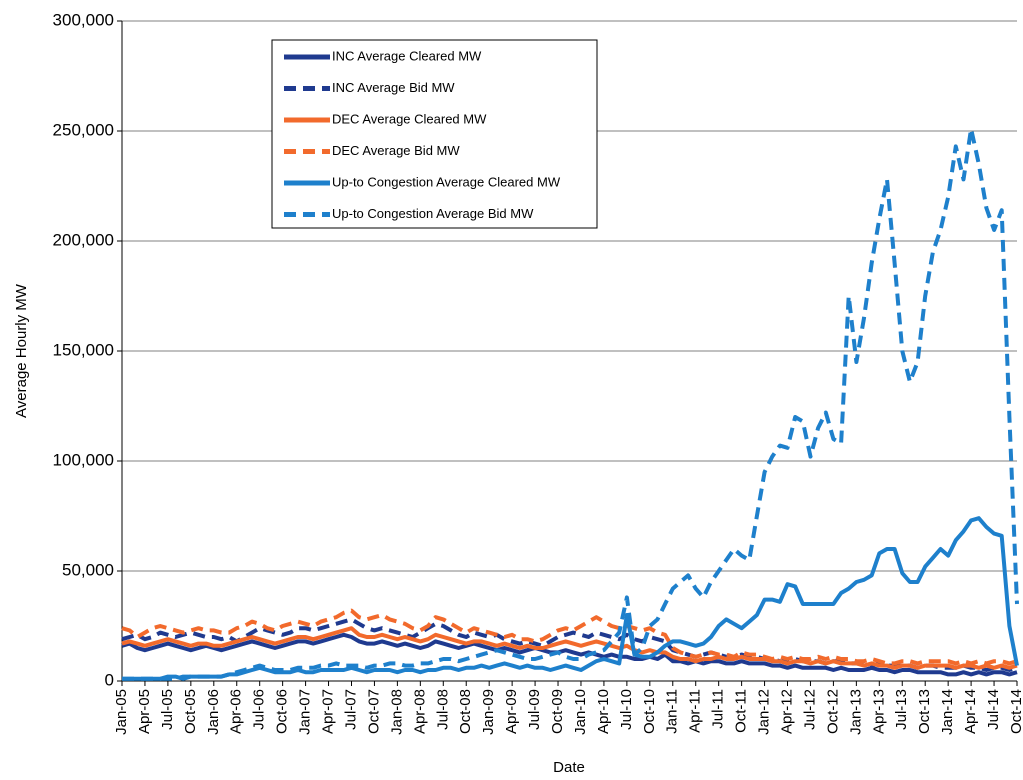 This screenshot has width=1023, height=780. What do you see at coordinates (569, 767) in the screenshot?
I see `x-axis-label: Date` at bounding box center [569, 767].